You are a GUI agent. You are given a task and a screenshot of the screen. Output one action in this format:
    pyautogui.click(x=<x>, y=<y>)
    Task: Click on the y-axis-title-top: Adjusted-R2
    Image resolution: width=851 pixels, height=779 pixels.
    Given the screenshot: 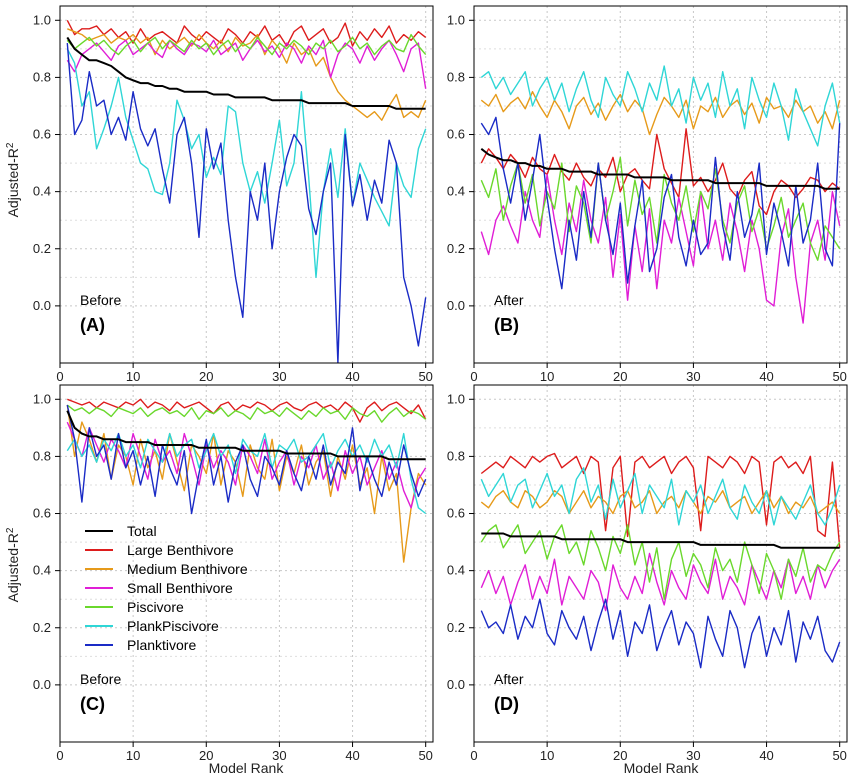 What is the action you would take?
    pyautogui.click(x=13, y=179)
    